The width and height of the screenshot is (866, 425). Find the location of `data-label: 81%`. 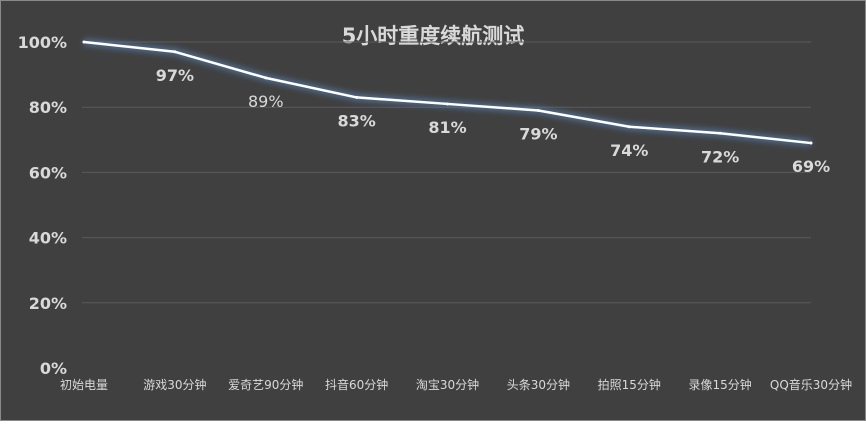

data-label: 81% is located at coordinates (447, 127).